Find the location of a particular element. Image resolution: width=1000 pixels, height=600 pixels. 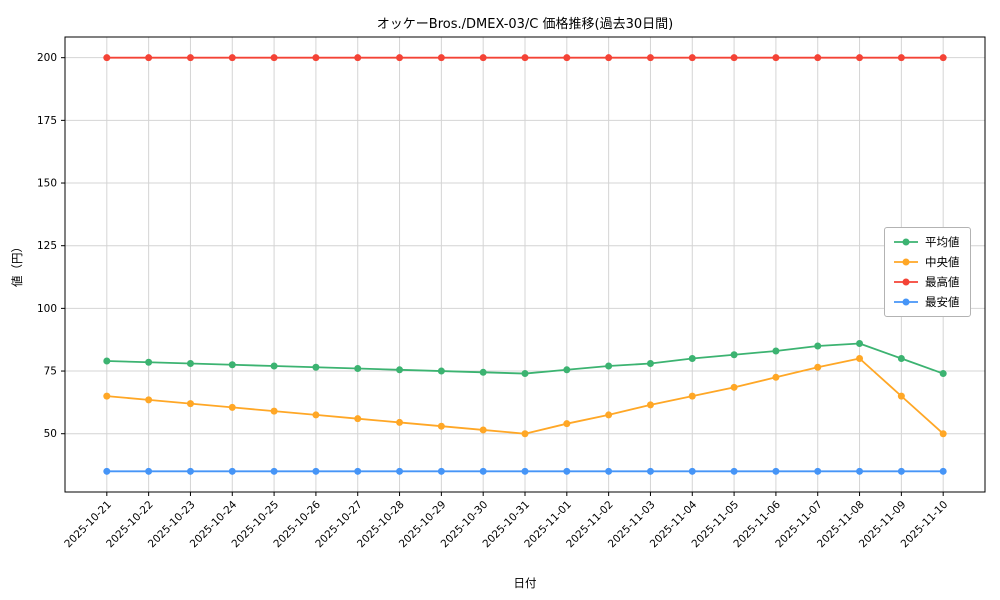

legend-marker-median is located at coordinates (906, 262).